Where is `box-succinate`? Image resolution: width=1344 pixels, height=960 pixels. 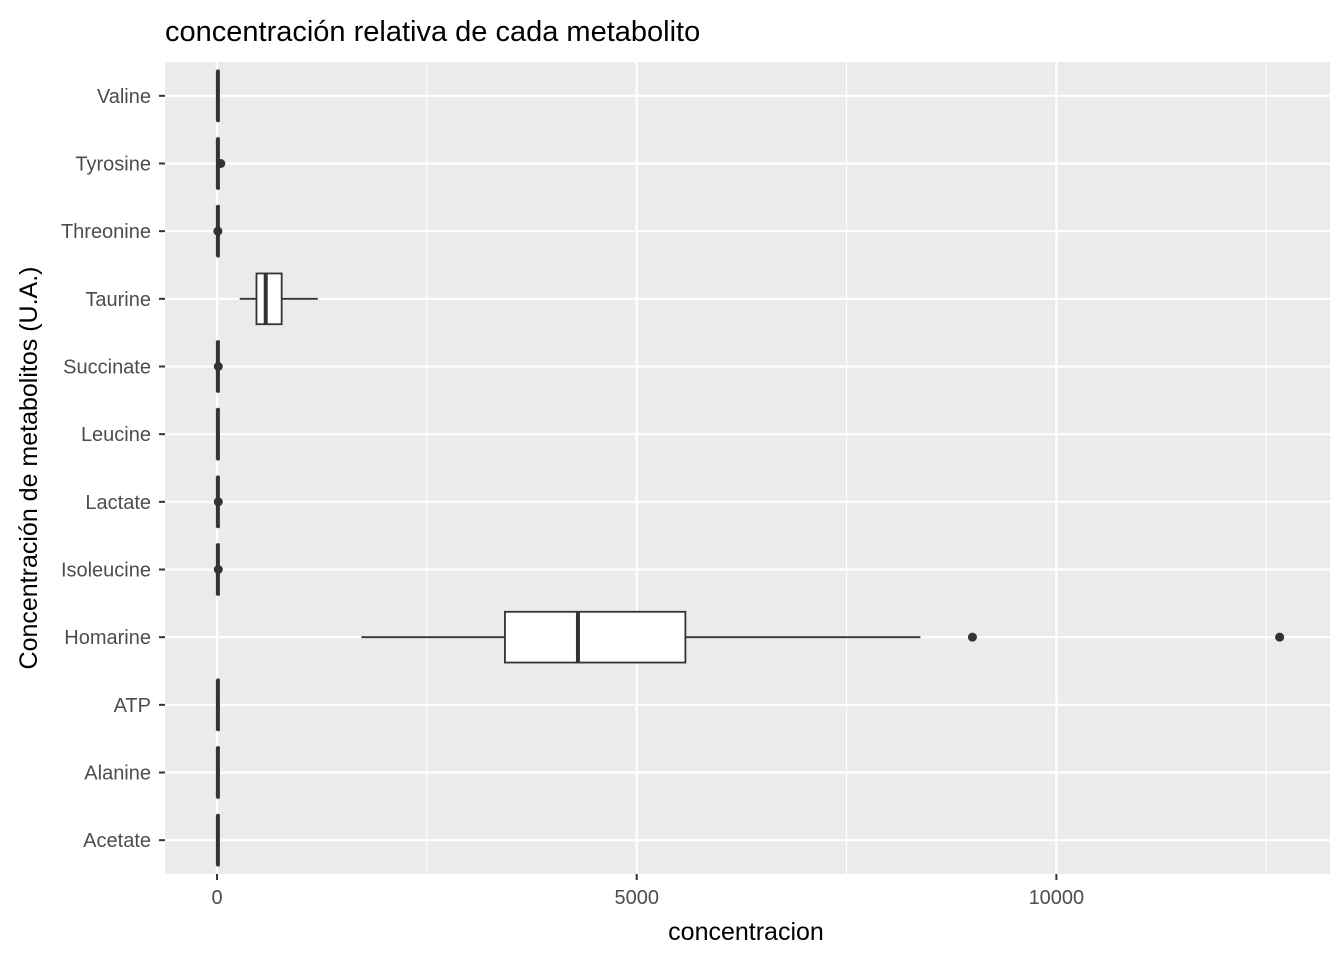
box-succinate is located at coordinates (218, 366).